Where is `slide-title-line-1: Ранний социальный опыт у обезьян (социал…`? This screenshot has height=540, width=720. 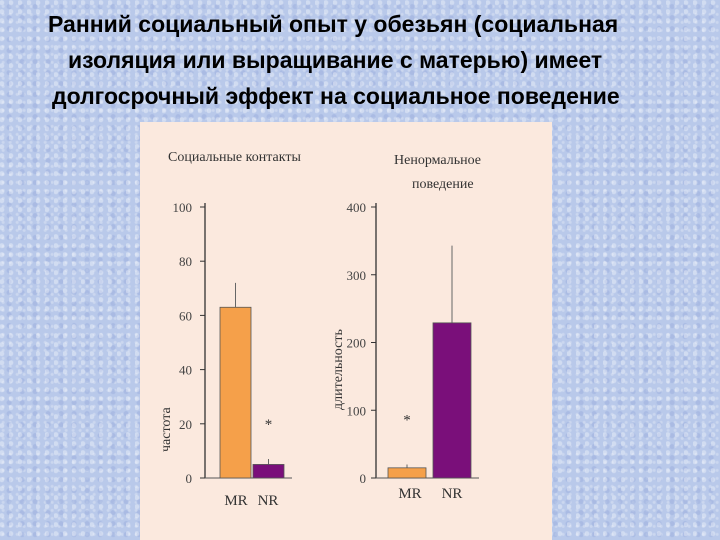 slide-title-line-1: Ранний социальный опыт у обезьян (социал… is located at coordinates (333, 24).